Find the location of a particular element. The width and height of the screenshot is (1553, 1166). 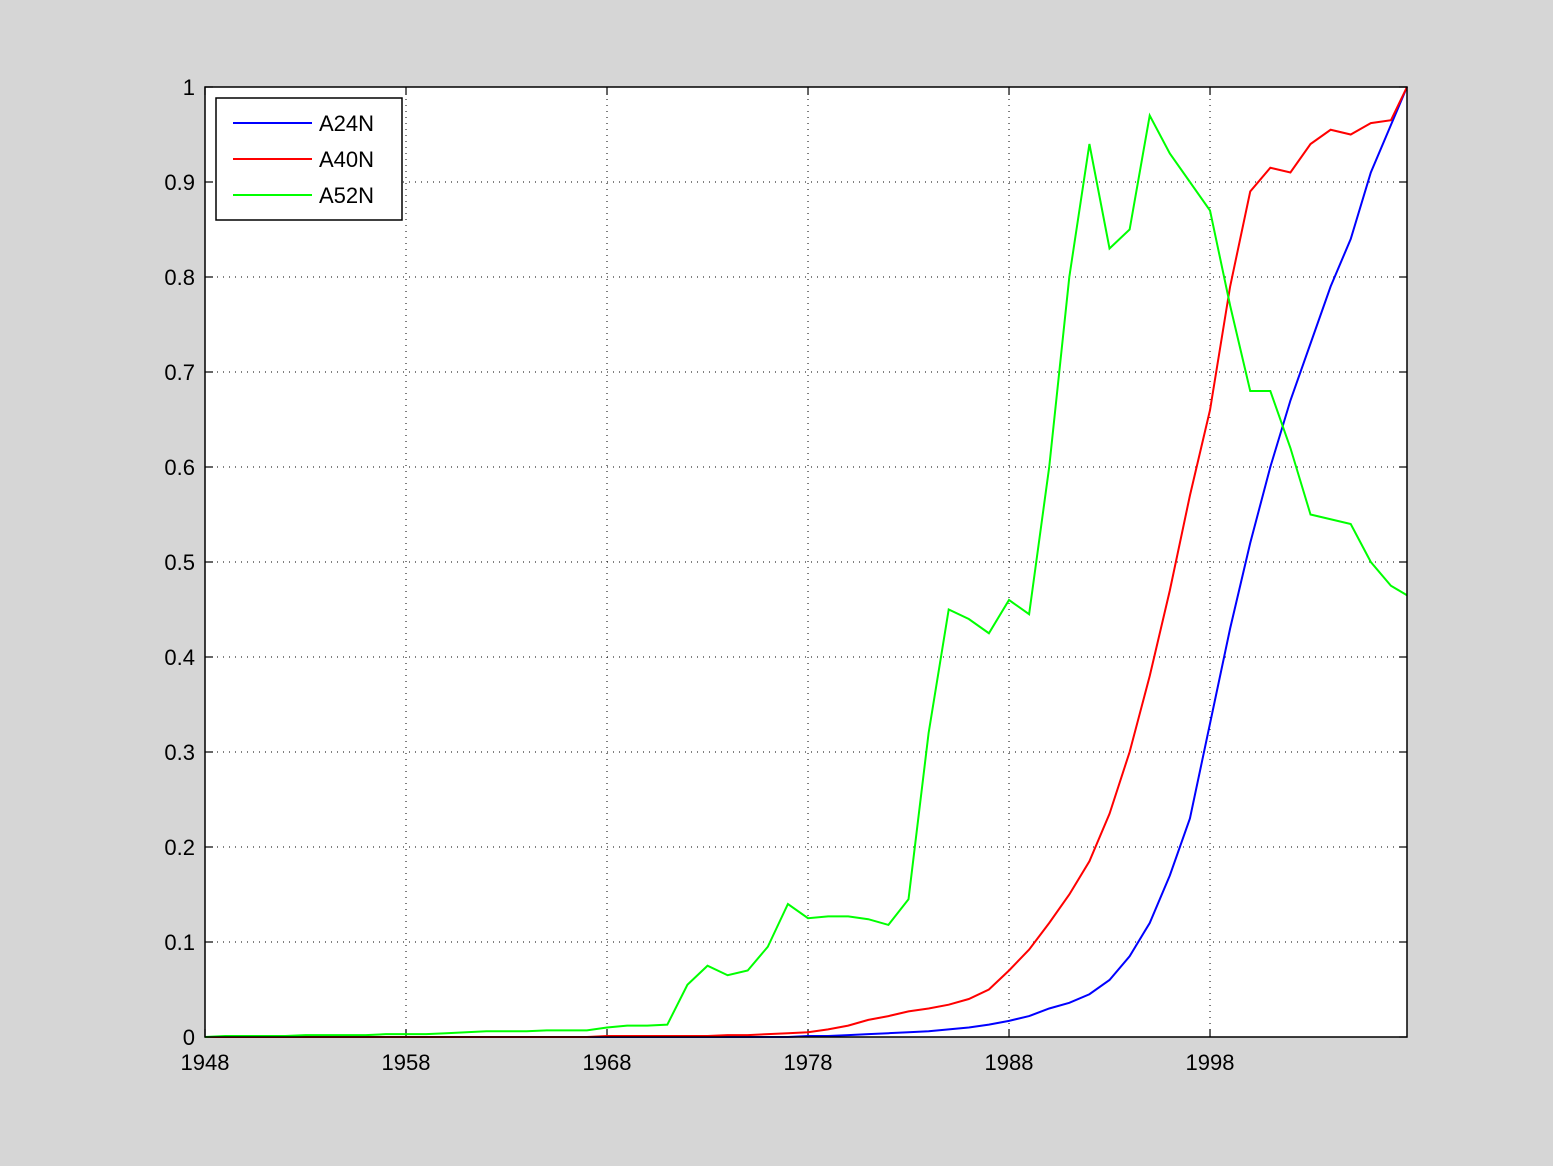

y-tick-label: 0 is located at coordinates (189, 1037).